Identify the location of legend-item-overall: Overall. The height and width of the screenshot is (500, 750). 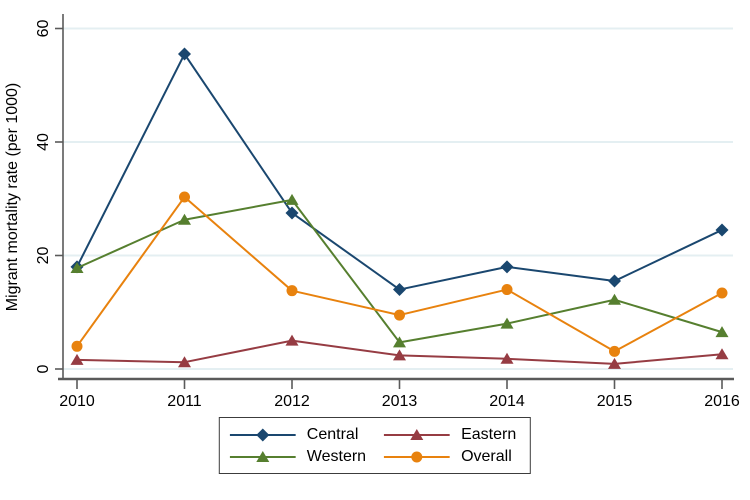
(450, 456).